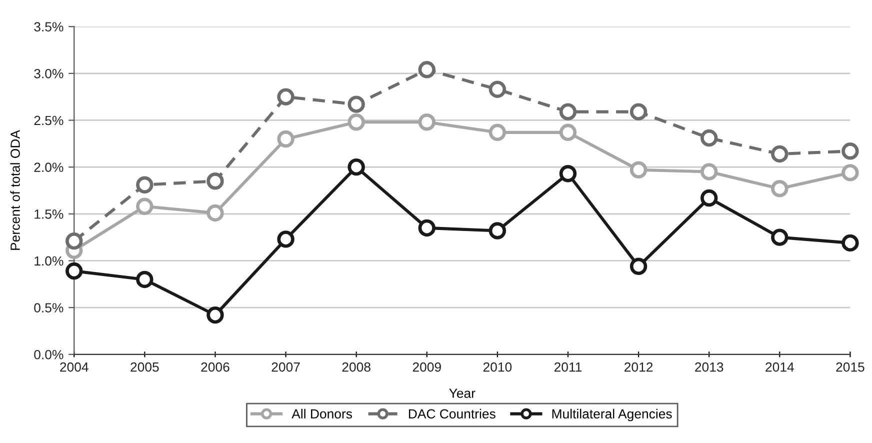 This screenshot has width=872, height=443. Describe the element at coordinates (780, 367) in the screenshot. I see `x-tick-label: 2014` at that location.